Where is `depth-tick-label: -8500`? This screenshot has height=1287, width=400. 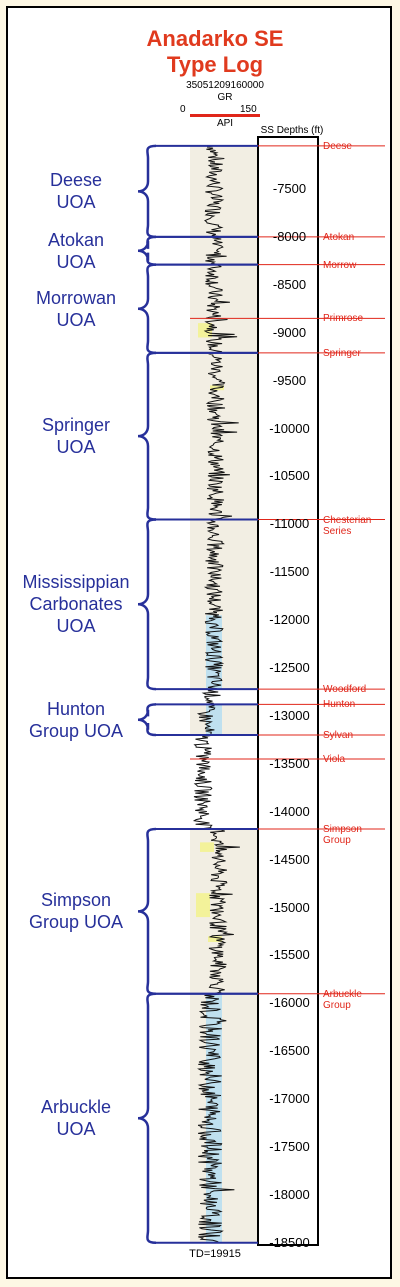
depth-tick-label: -8500 is located at coordinates (289, 284).